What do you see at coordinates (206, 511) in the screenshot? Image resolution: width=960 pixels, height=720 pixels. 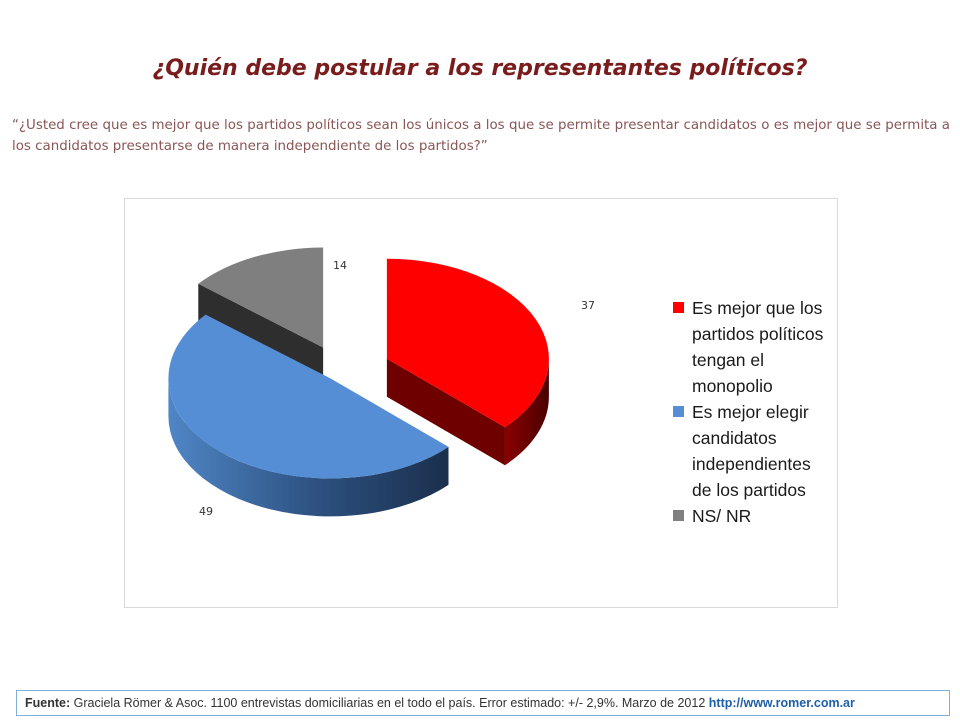 I see `data-label-1: 49` at bounding box center [206, 511].